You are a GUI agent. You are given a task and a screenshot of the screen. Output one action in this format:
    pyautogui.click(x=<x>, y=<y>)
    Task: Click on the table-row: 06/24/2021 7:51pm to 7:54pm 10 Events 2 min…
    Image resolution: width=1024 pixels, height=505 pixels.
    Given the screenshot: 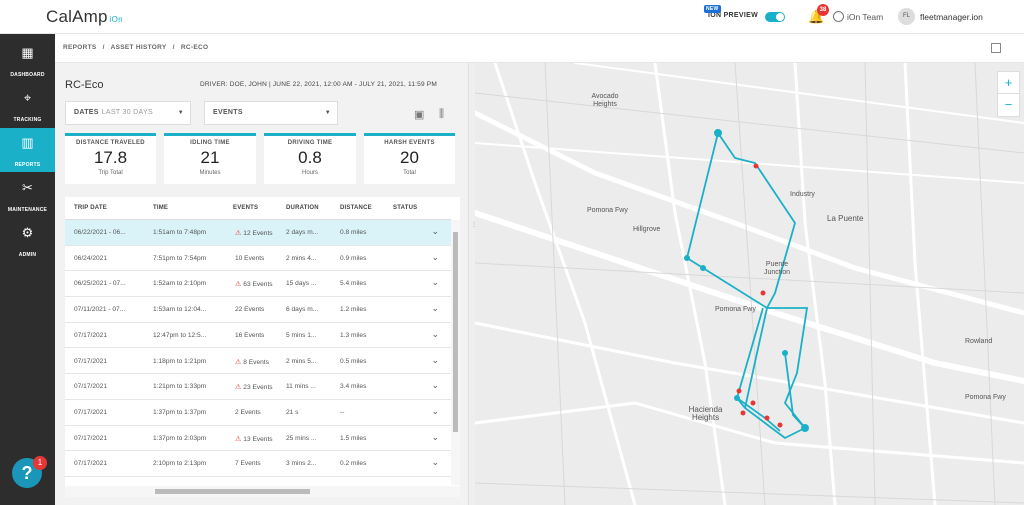 What is the action you would take?
    pyautogui.click(x=258, y=259)
    